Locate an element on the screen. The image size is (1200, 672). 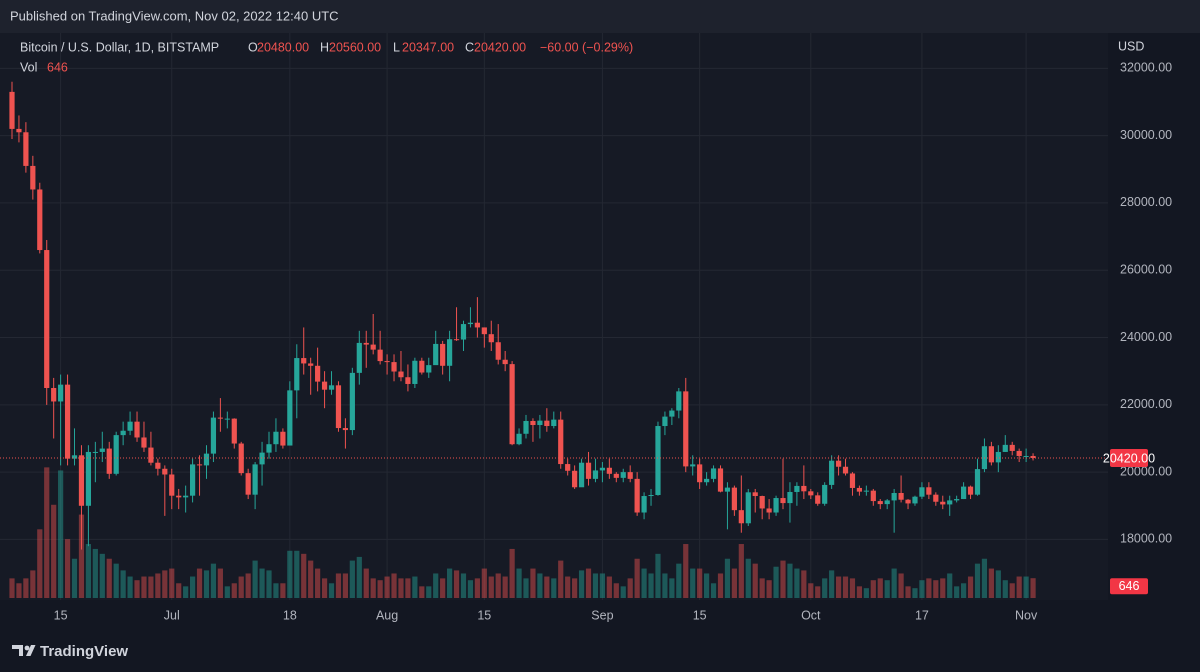
ohlc-value: 20420.00 is located at coordinates (500, 47).